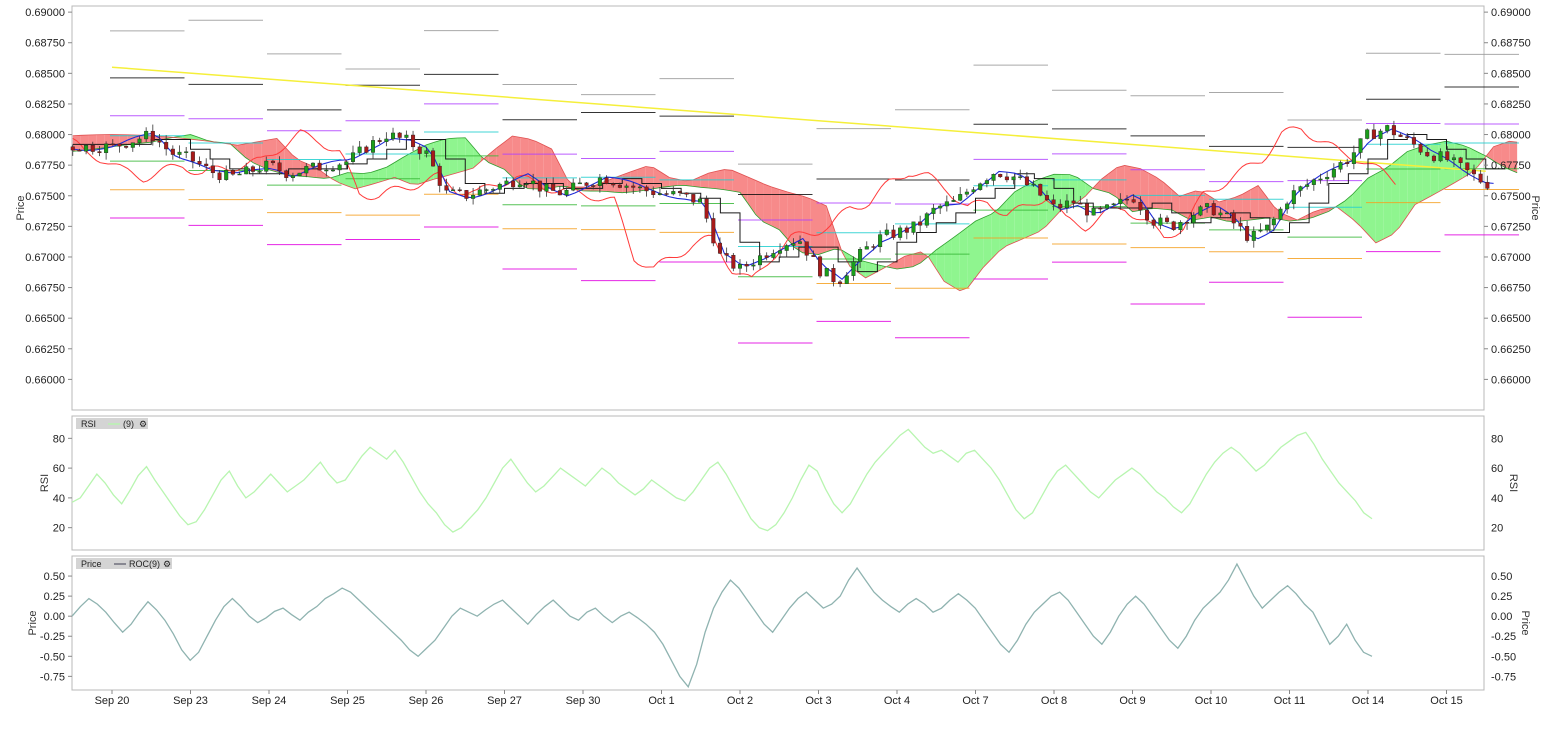 The width and height of the screenshot is (1546, 739). I want to click on rsi-legend-series: (9), so click(128, 424).